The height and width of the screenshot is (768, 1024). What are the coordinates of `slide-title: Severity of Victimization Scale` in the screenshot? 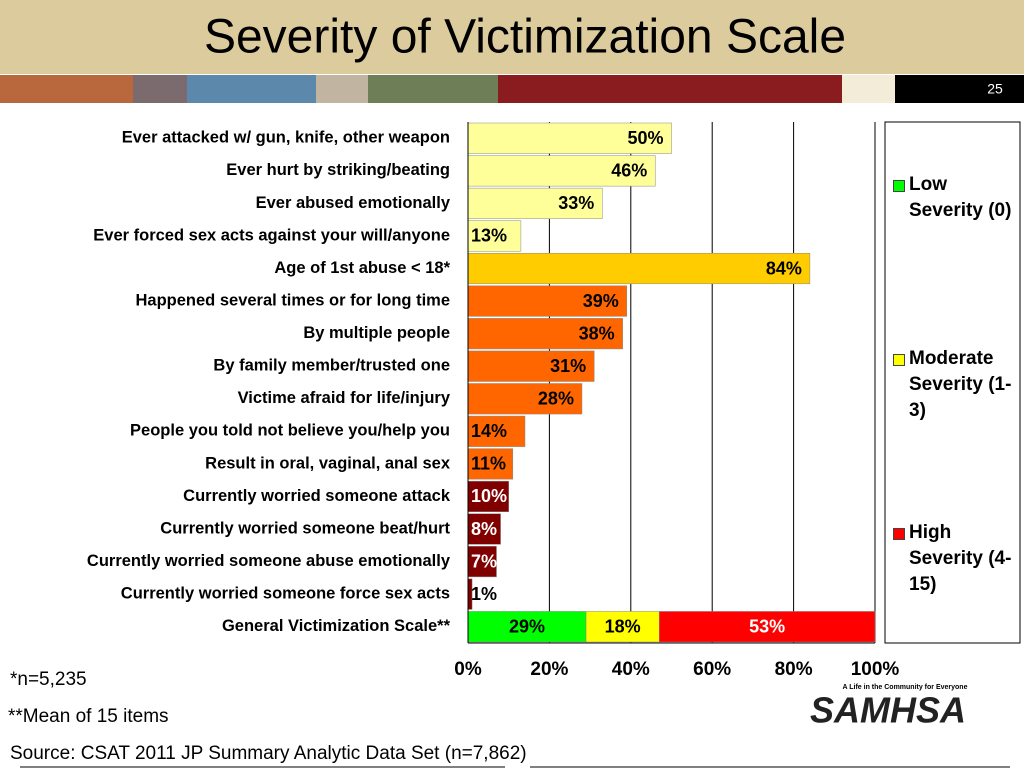 It's located at (525, 37).